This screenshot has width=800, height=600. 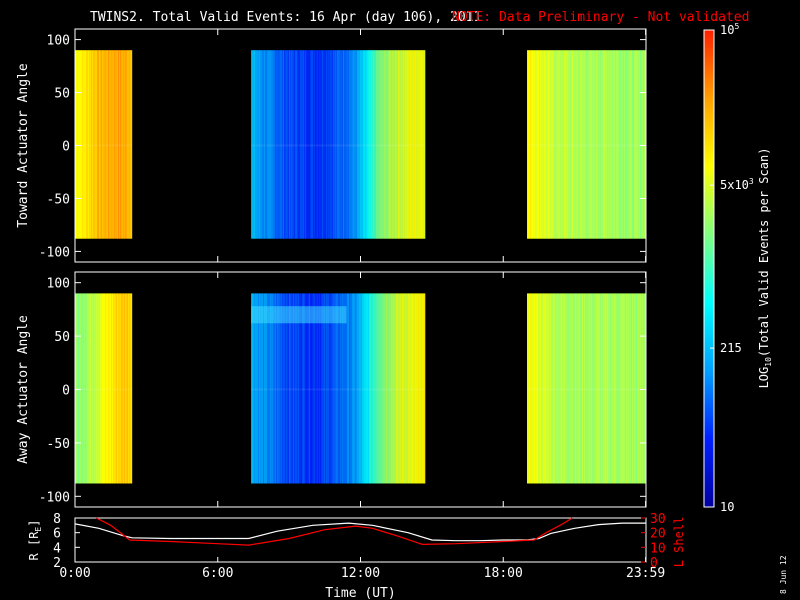 What do you see at coordinates (658, 548) in the screenshot?
I see `y2-tick-label: 10` at bounding box center [658, 548].